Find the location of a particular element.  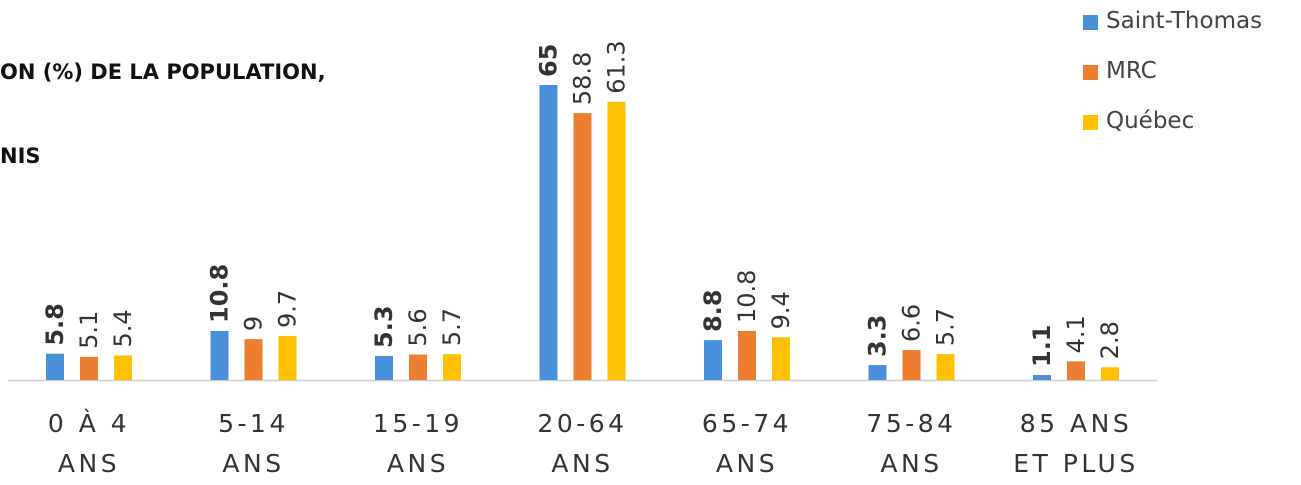

data-label-6-2: 2.8 is located at coordinates (1110, 340).